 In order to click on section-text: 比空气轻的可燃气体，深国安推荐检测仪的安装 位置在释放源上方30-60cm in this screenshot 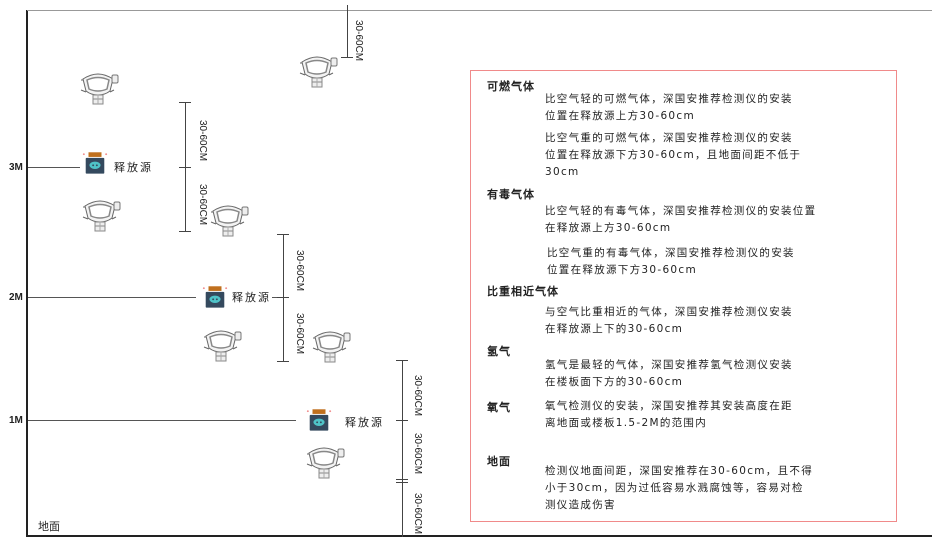, I will do `click(669, 107)`.